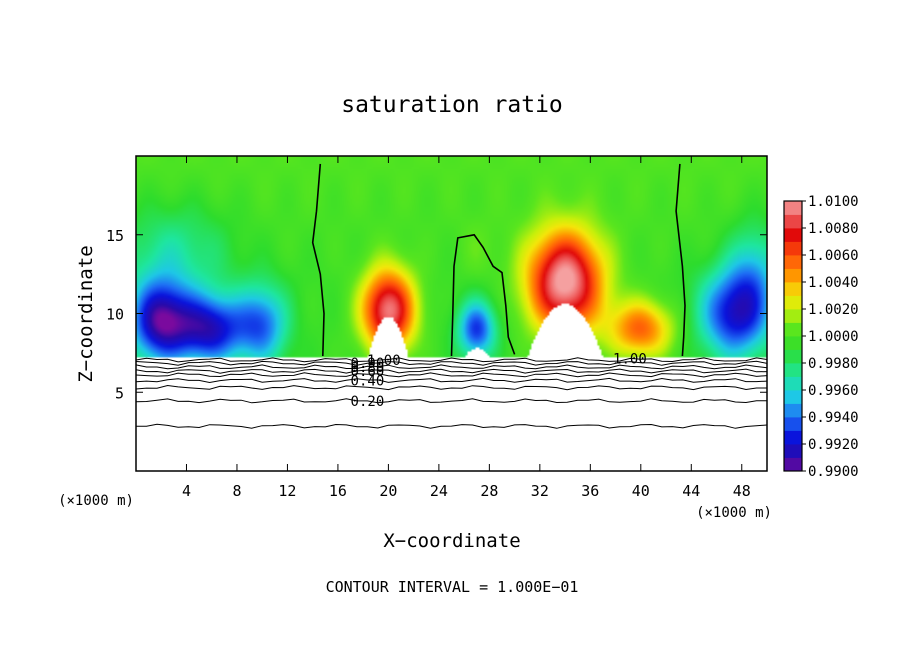 The image size is (904, 659). I want to click on colorbar-label: 0.9900, so click(833, 472).